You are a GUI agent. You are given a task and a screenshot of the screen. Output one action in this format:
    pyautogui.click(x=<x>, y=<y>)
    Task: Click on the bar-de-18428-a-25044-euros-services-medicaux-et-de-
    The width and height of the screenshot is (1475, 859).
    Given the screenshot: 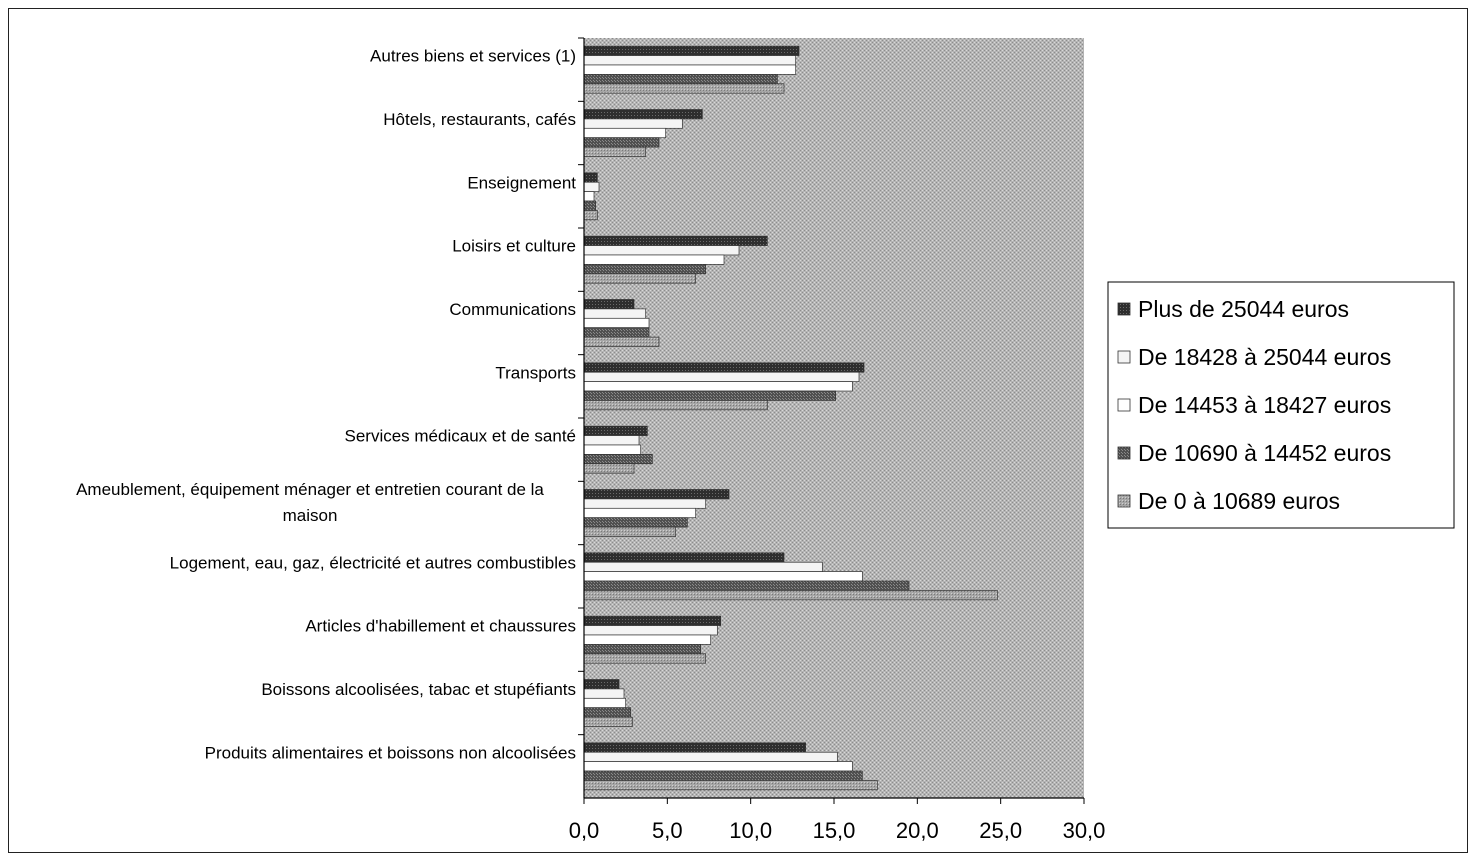 What is the action you would take?
    pyautogui.click(x=611, y=440)
    